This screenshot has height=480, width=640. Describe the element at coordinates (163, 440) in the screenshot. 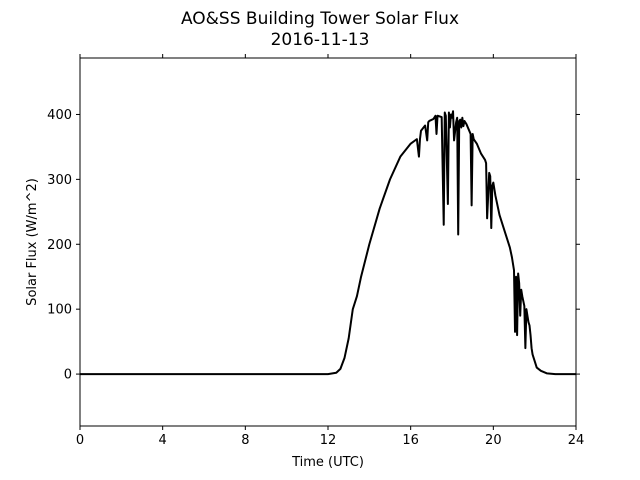

I see `x-tick-label: 4` at that location.